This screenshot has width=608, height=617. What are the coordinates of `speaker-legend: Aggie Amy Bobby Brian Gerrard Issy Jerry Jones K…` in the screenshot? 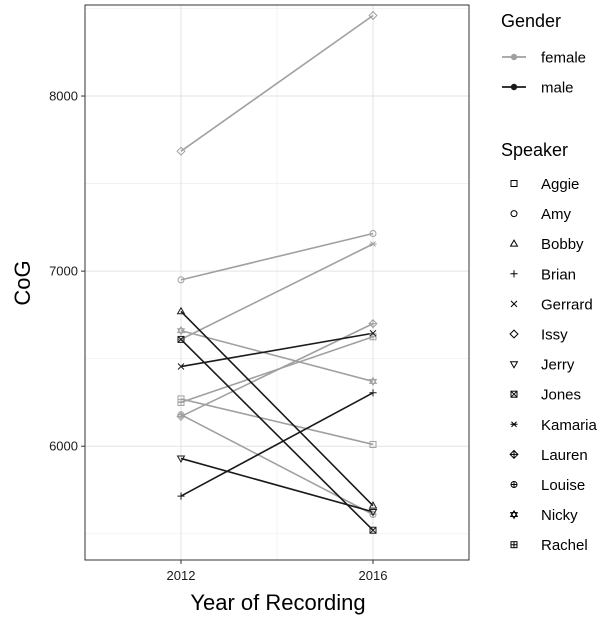 It's located at (553, 365).